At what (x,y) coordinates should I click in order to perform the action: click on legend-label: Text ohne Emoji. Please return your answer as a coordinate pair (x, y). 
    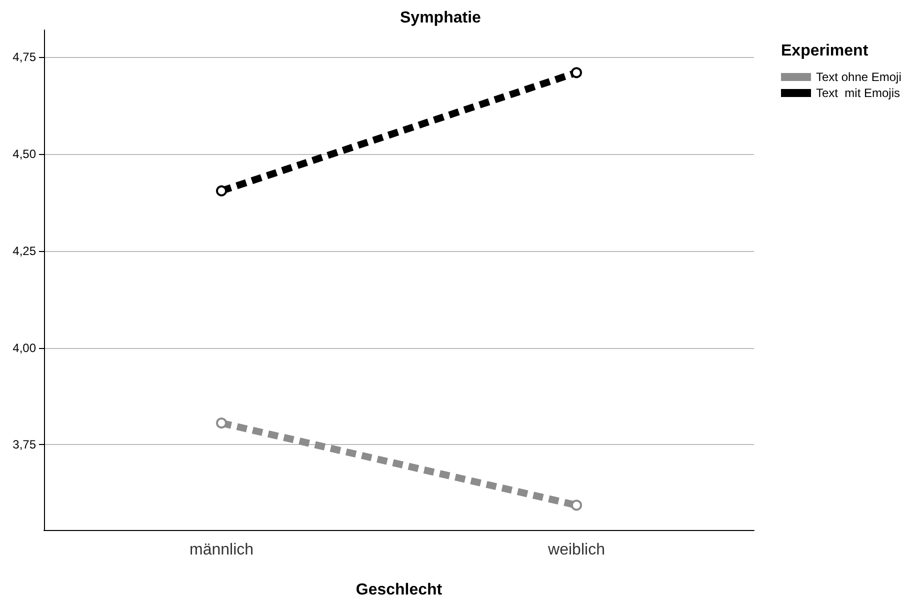
    Looking at the image, I should click on (859, 77).